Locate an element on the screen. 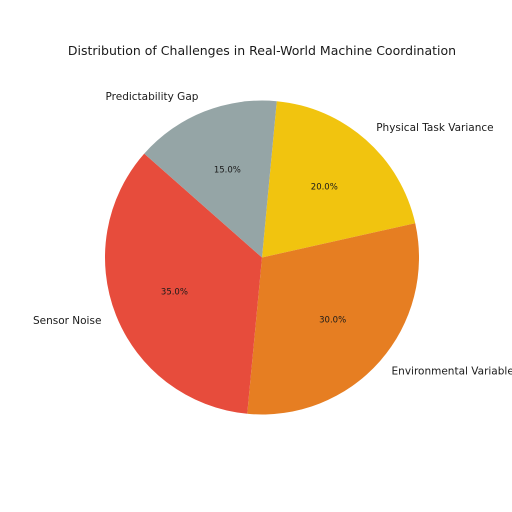 This screenshot has width=512, height=512. slice-percent-label: 30.0% is located at coordinates (332, 320).